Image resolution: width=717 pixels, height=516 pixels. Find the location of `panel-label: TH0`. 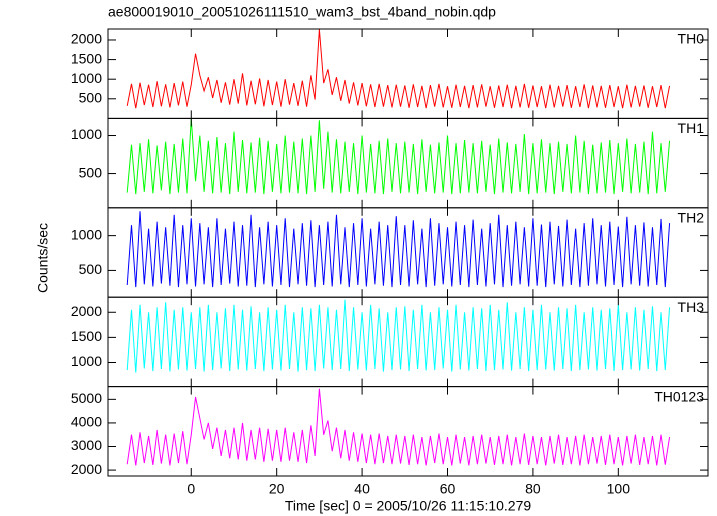

panel-label: TH0 is located at coordinates (691, 39).